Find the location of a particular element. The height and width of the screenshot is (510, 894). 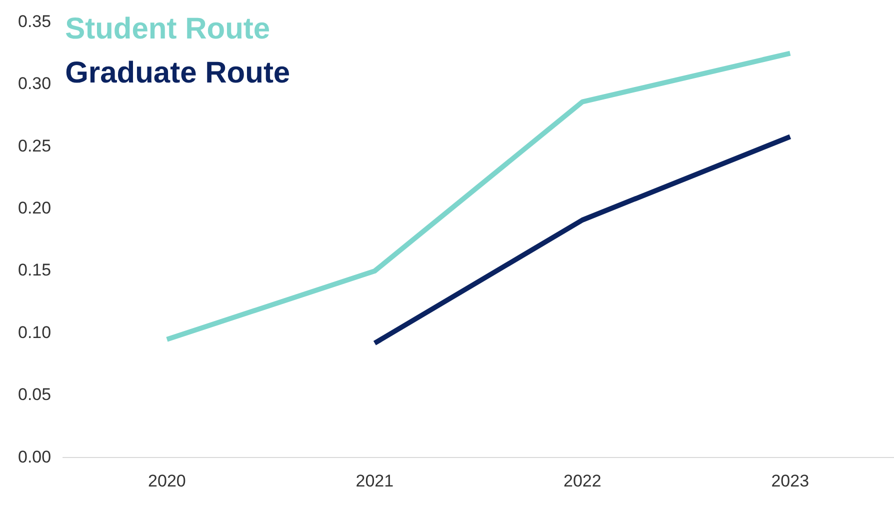

y-tick-label: 0.10 is located at coordinates (35, 332).